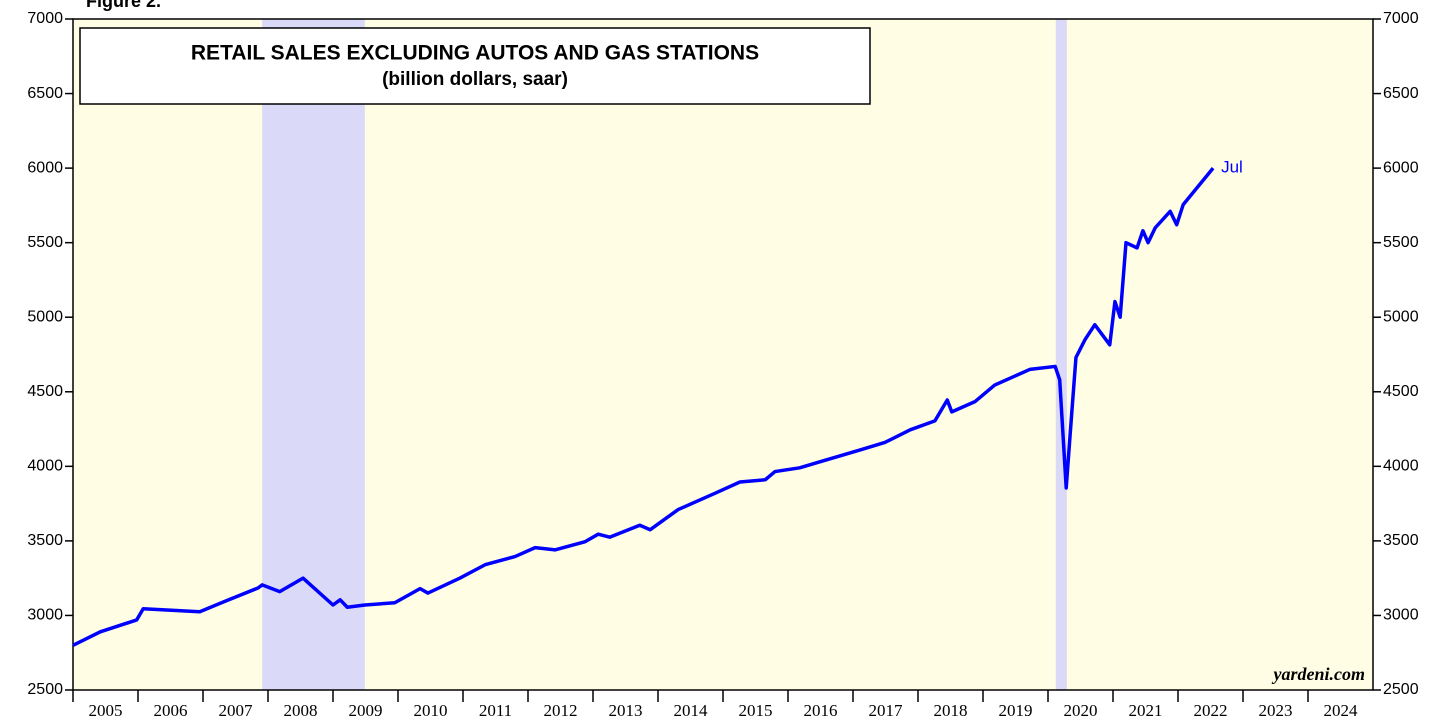 The width and height of the screenshot is (1450, 721). I want to click on y2-tick-label: 6000, so click(1401, 167).